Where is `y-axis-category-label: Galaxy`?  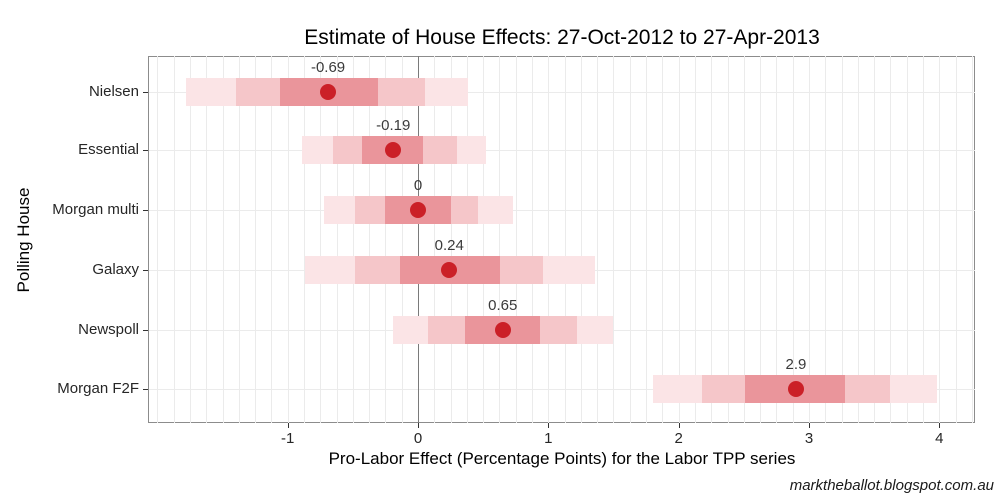
y-axis-category-label: Galaxy is located at coordinates (115, 269).